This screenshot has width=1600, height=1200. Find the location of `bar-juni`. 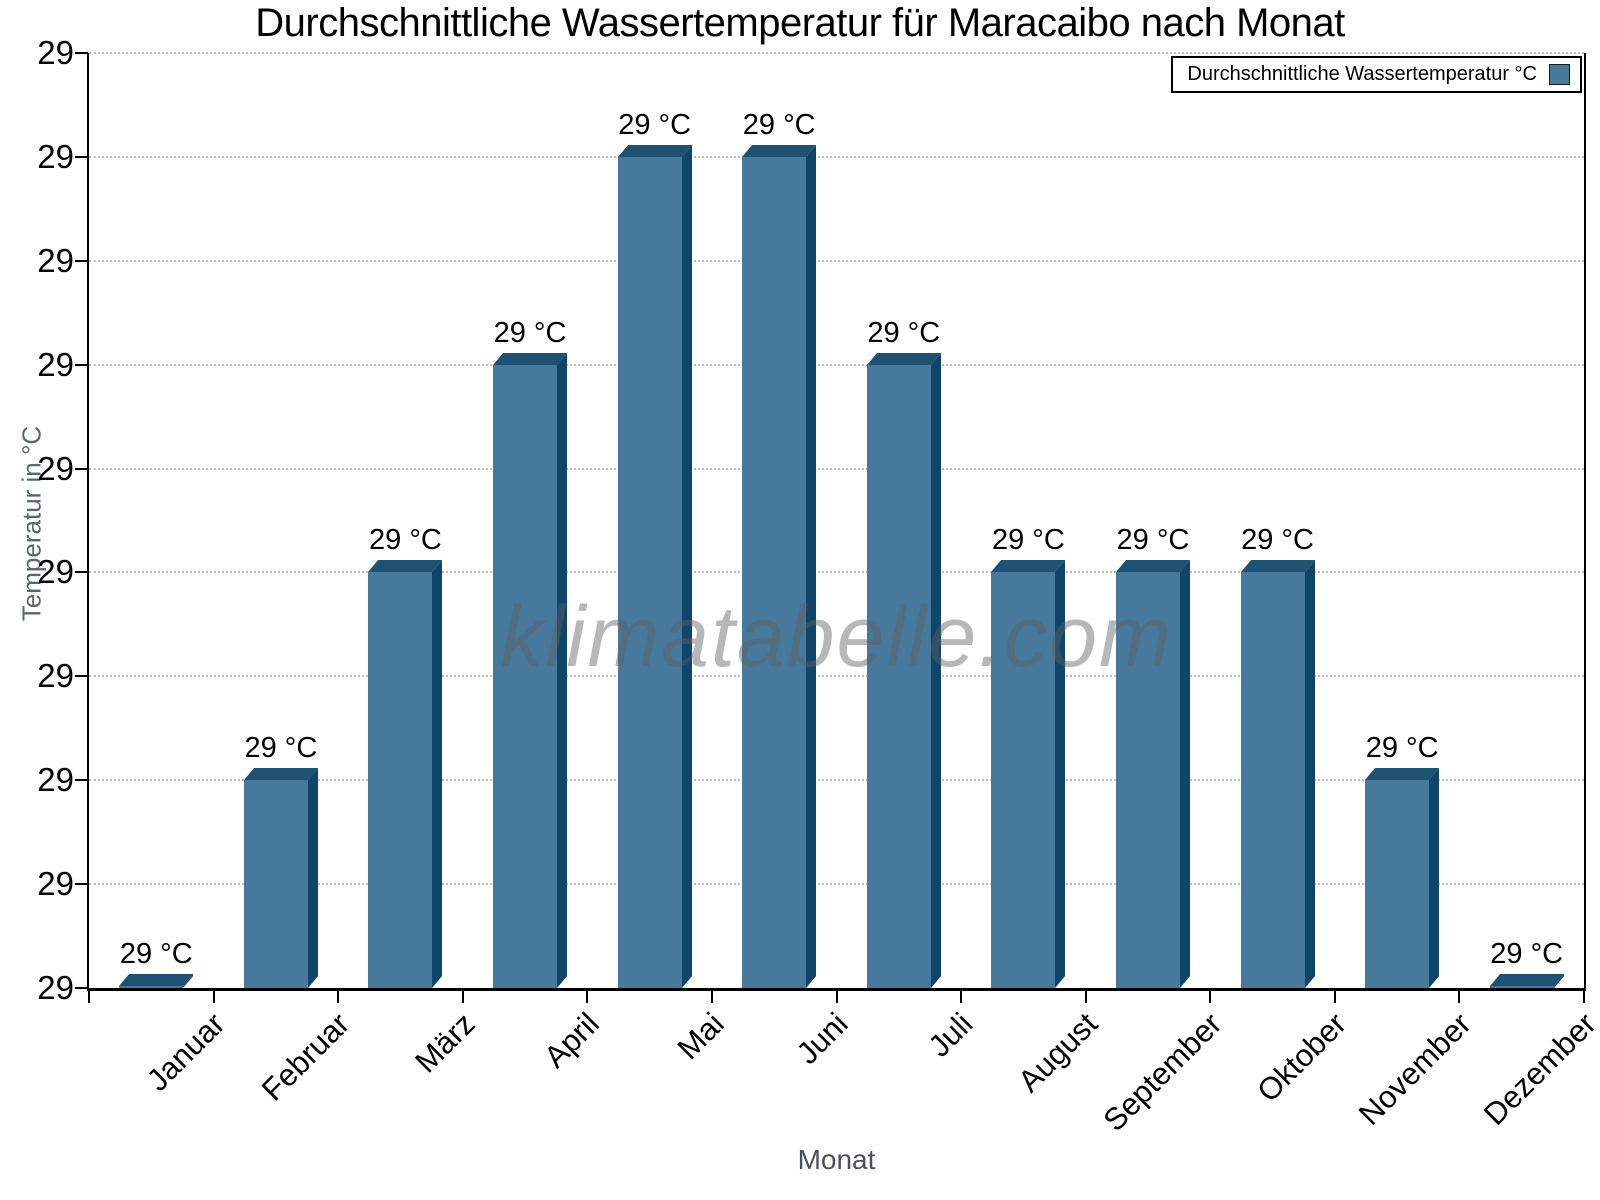

bar-juni is located at coordinates (774, 572).